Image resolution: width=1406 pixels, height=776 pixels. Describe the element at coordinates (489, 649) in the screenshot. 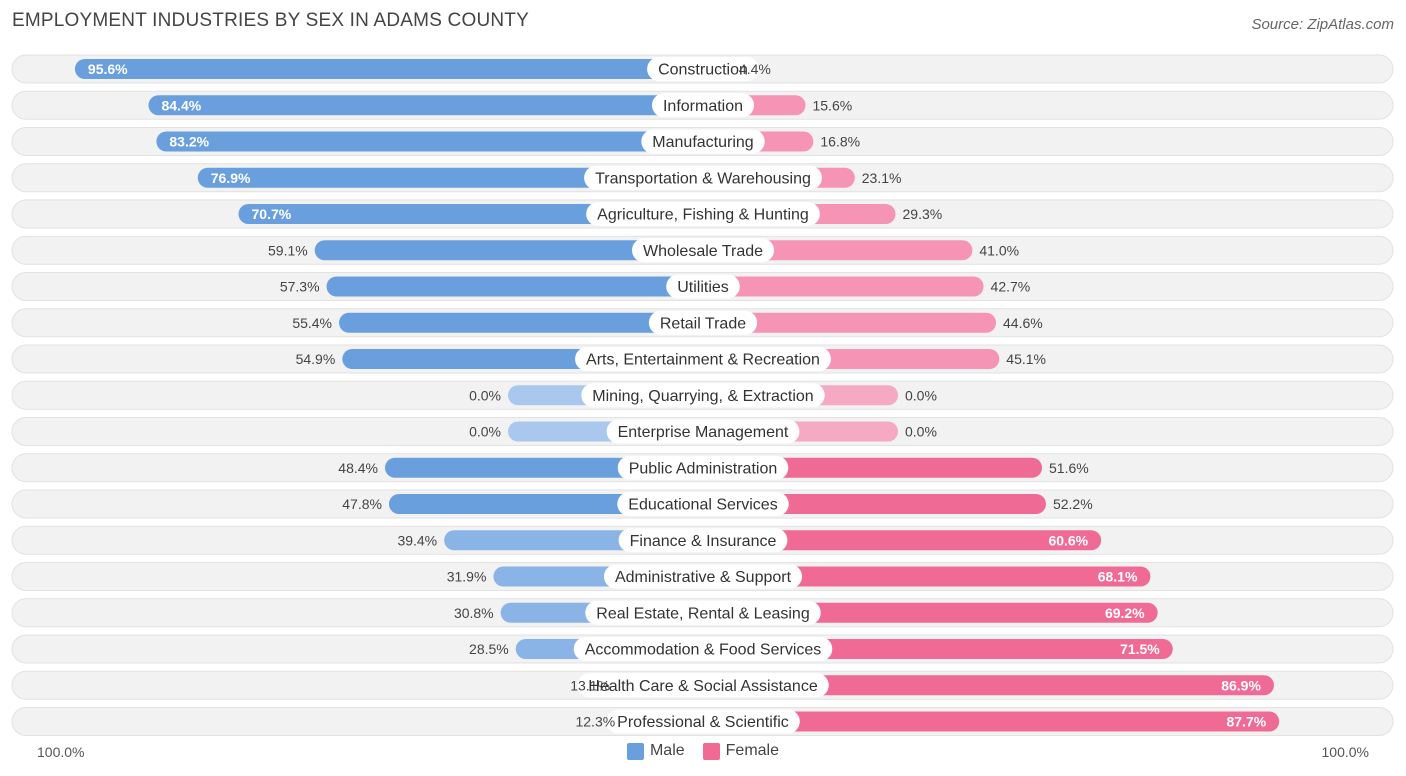

I see `male-value-label: 28.5%` at that location.